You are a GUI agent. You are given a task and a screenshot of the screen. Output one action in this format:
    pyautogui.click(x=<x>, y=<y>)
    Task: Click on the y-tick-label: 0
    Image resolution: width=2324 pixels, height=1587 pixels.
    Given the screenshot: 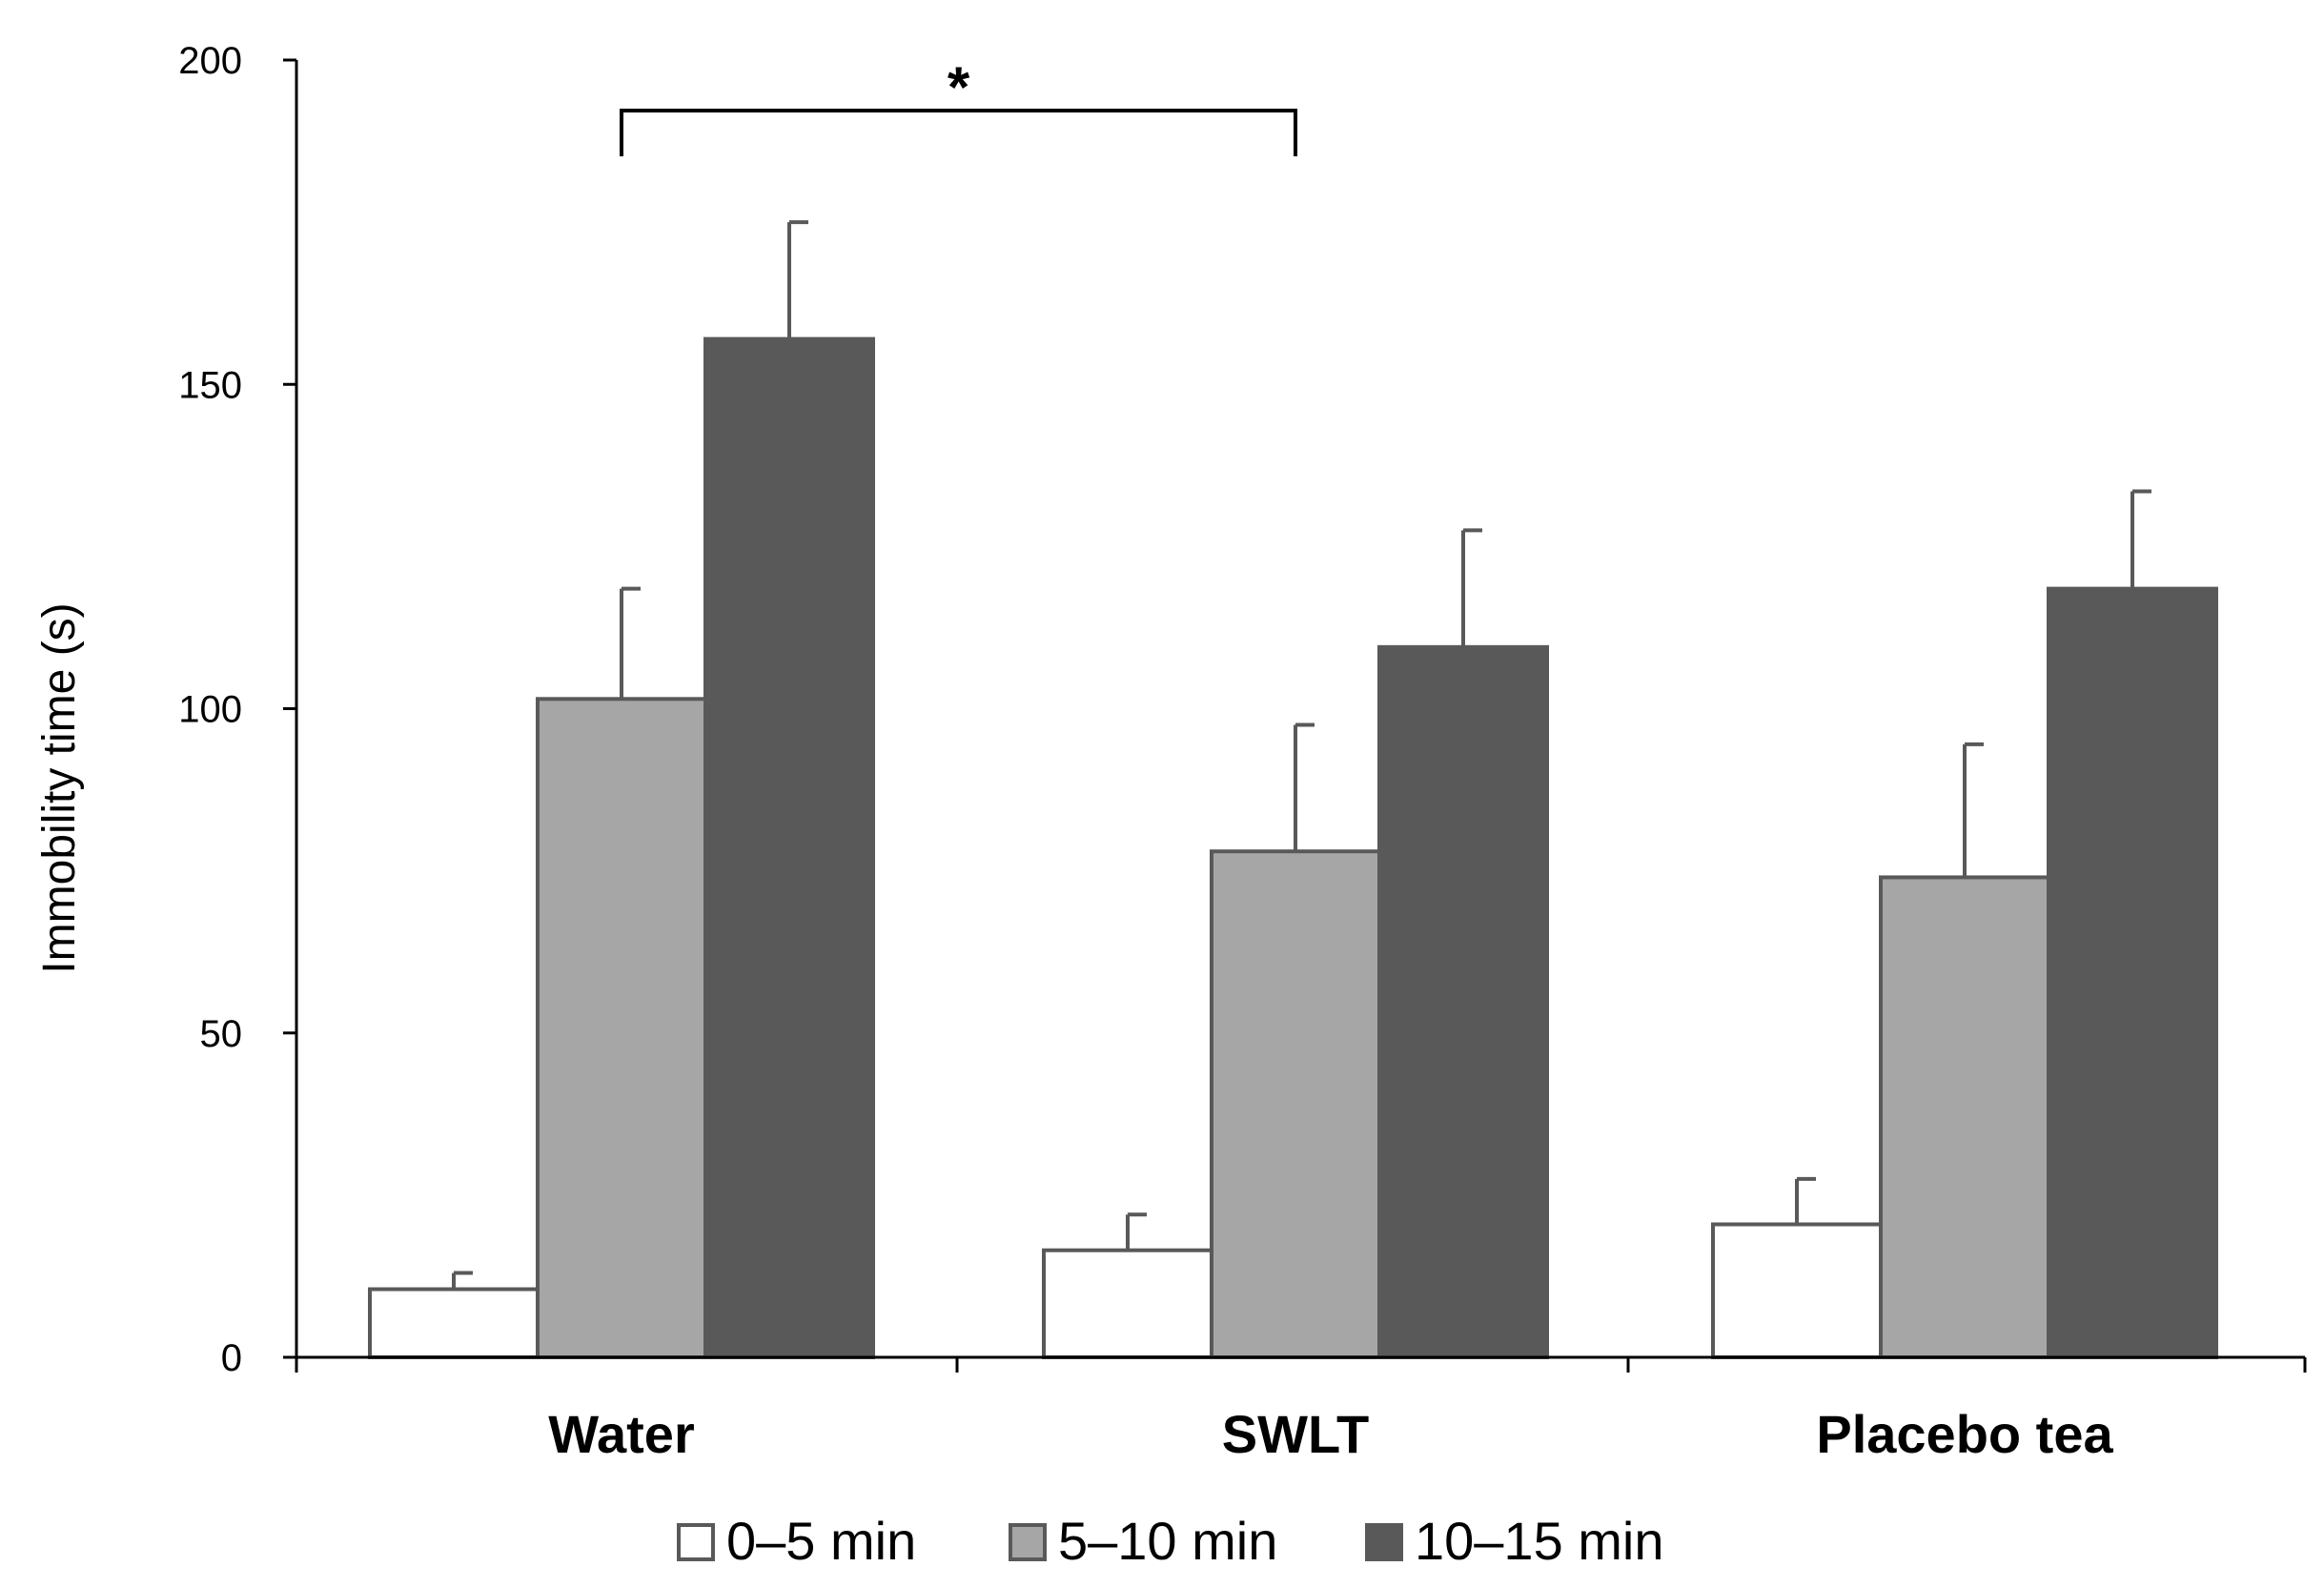 What is the action you would take?
    pyautogui.click(x=231, y=1358)
    